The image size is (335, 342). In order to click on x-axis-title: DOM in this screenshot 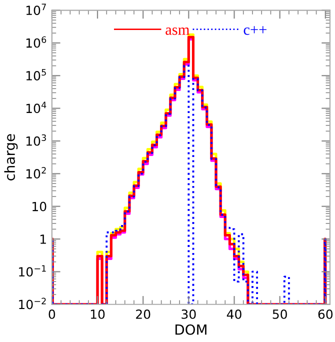, I will do `click(191, 329)`.